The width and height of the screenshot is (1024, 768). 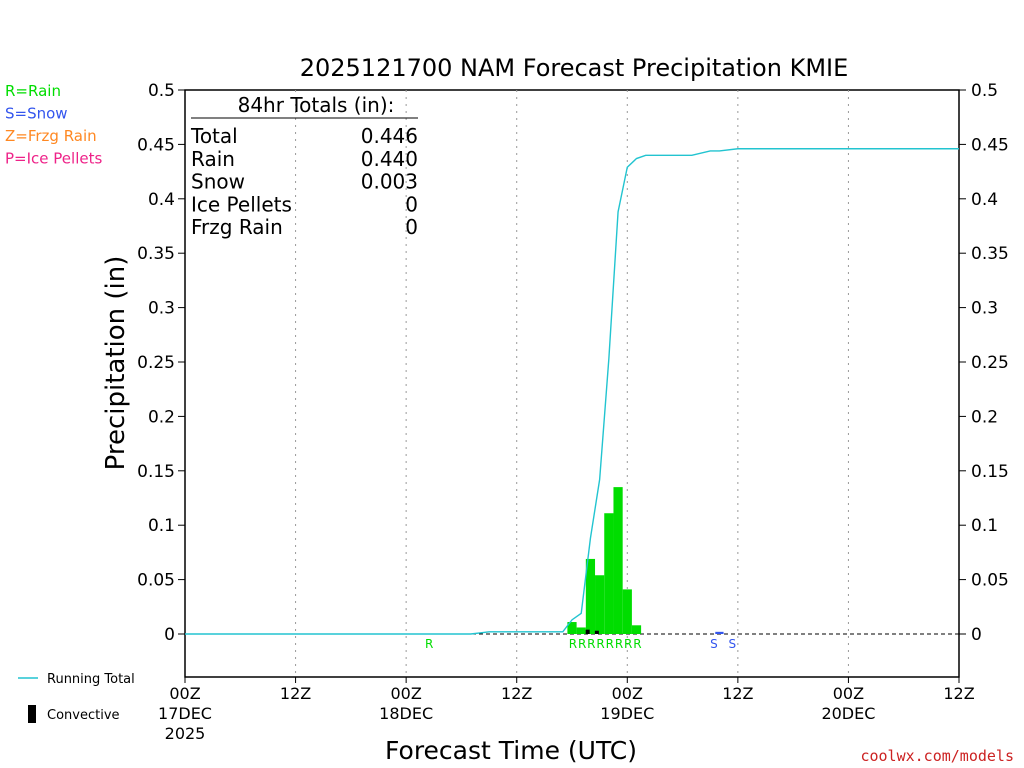 What do you see at coordinates (161, 526) in the screenshot?
I see `y-tick-label-left: 0.1` at bounding box center [161, 526].